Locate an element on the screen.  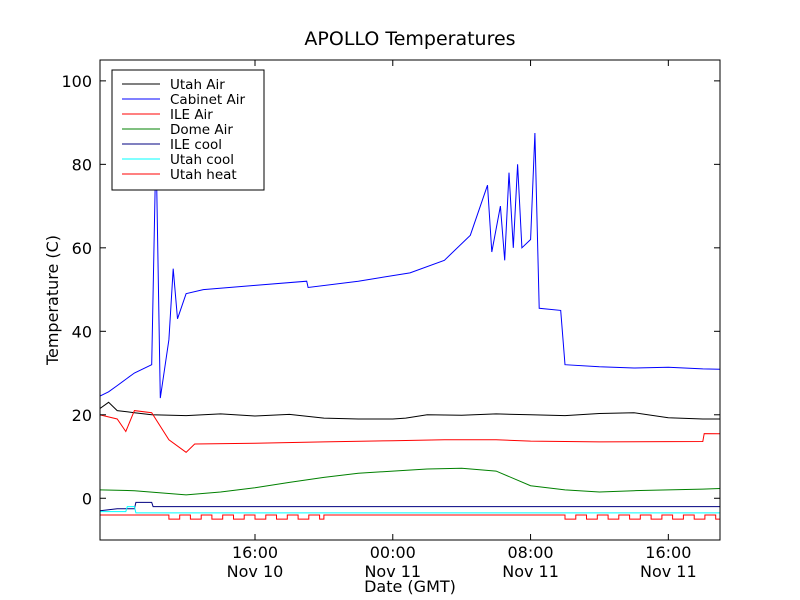
y-axis-label: Temperature (C) is located at coordinates (52, 300).